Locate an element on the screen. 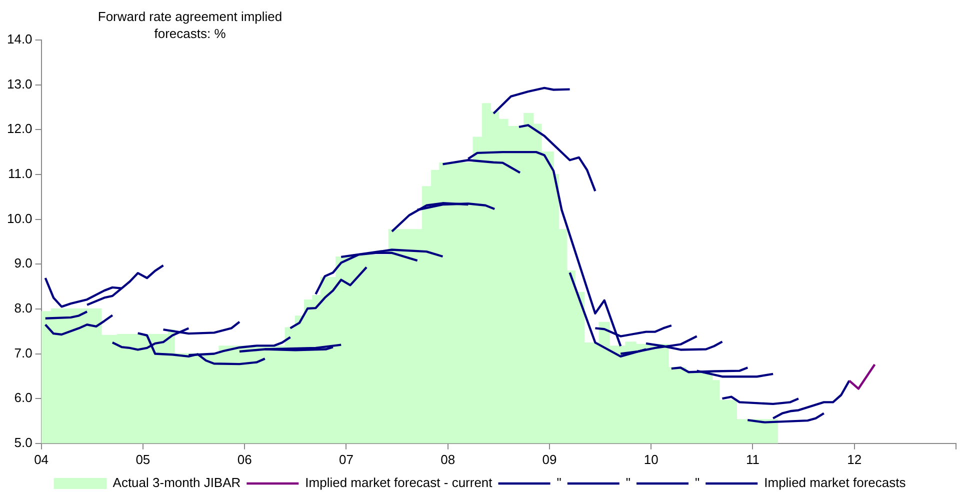 The image size is (974, 504). legend-label: Implied market forecast - current is located at coordinates (399, 482).